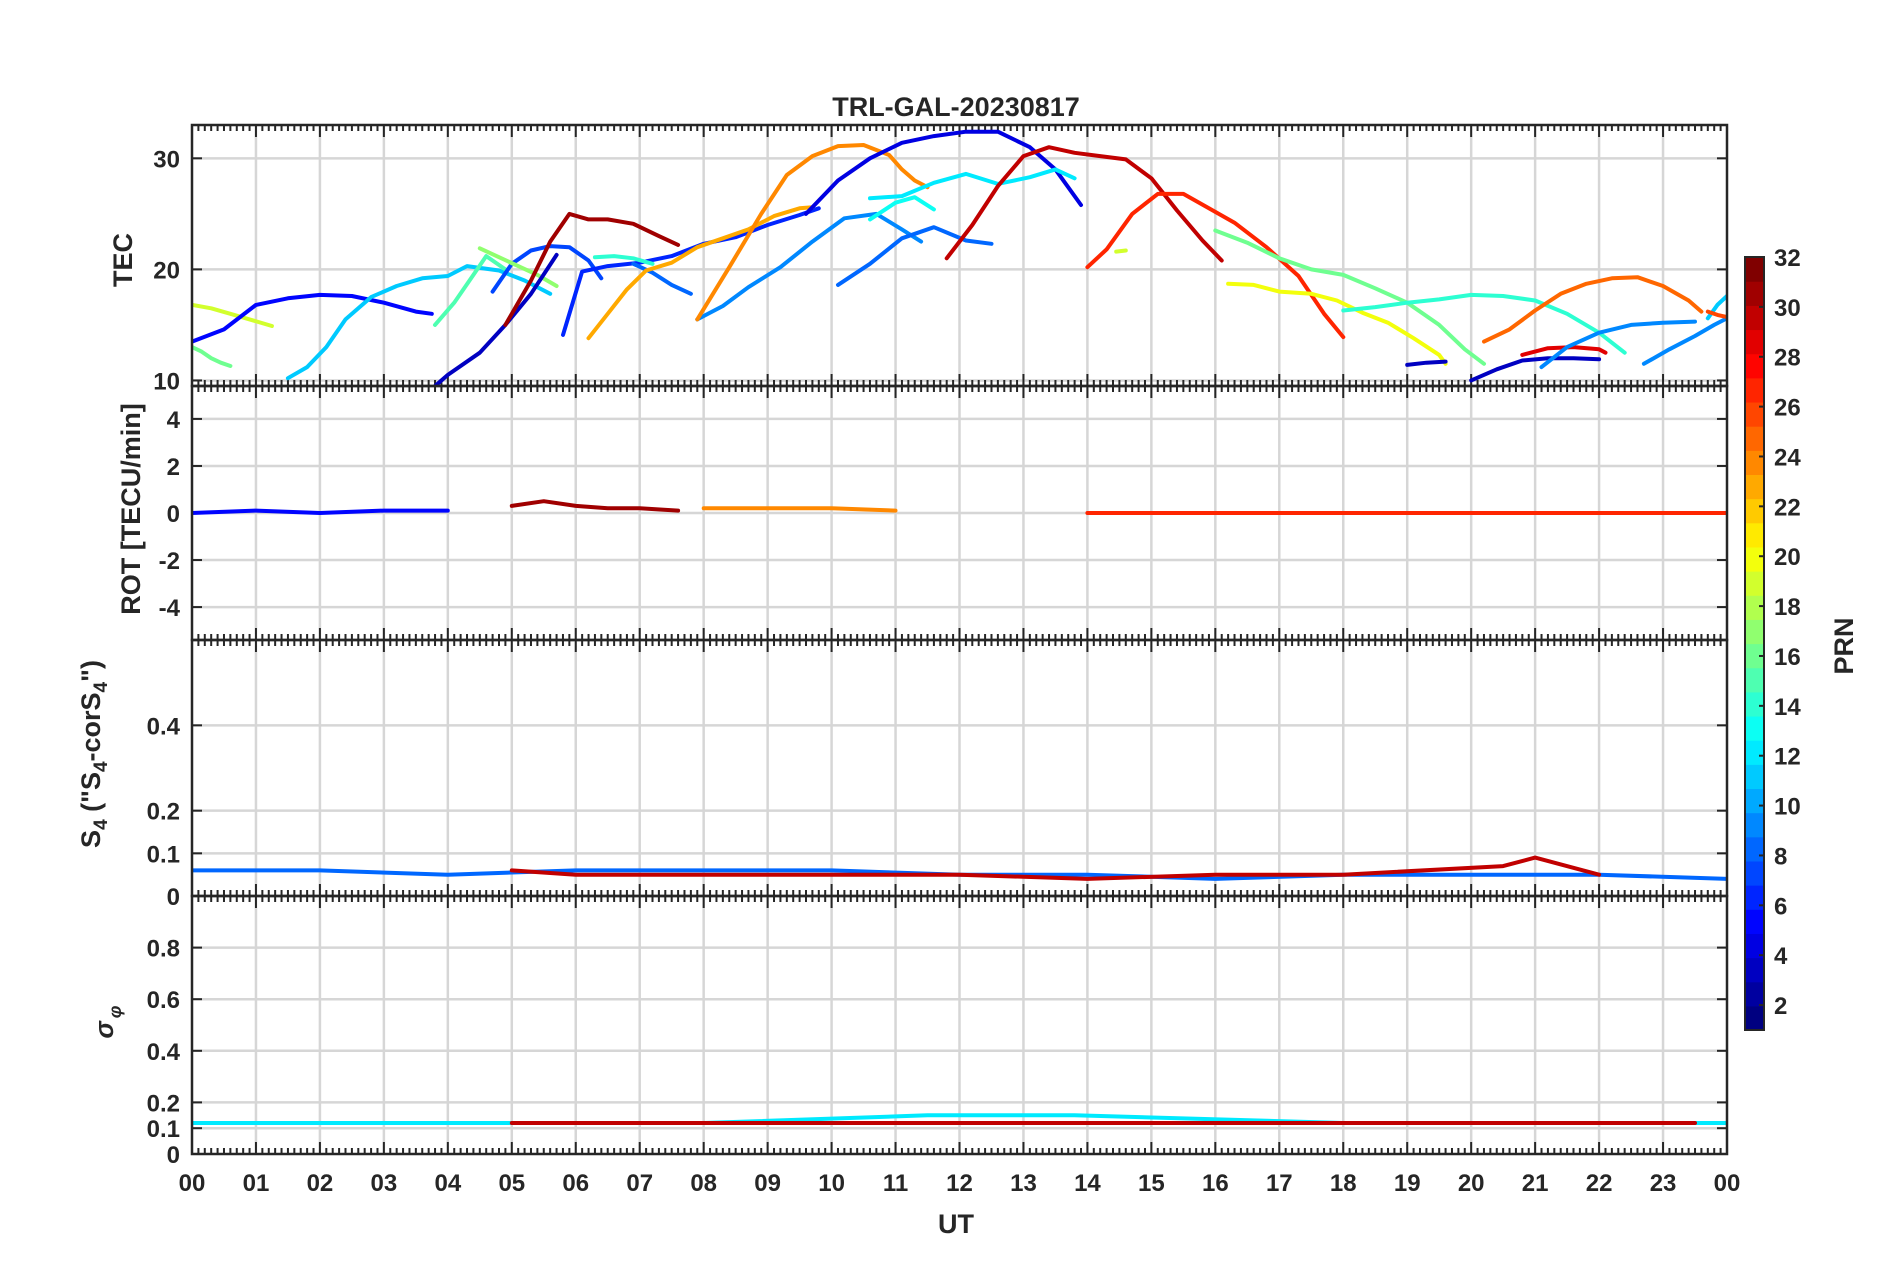 This screenshot has height=1272, width=1902. I want to click on x-tick-label: 07, so click(639, 1183).